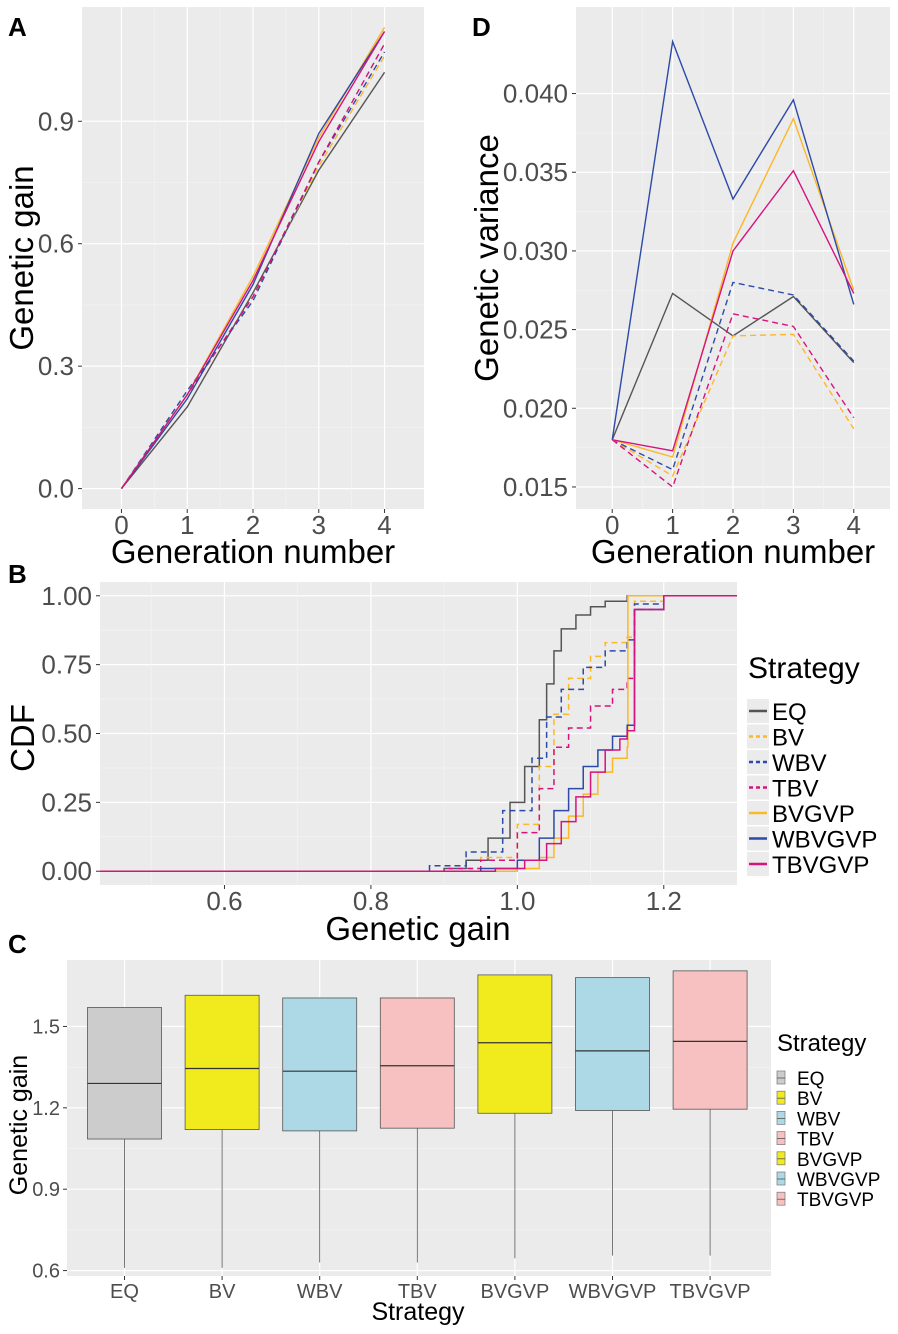  I want to click on panel-a-y-ticks: 0.0 0.3 0.6 0.9, so click(60, 305).